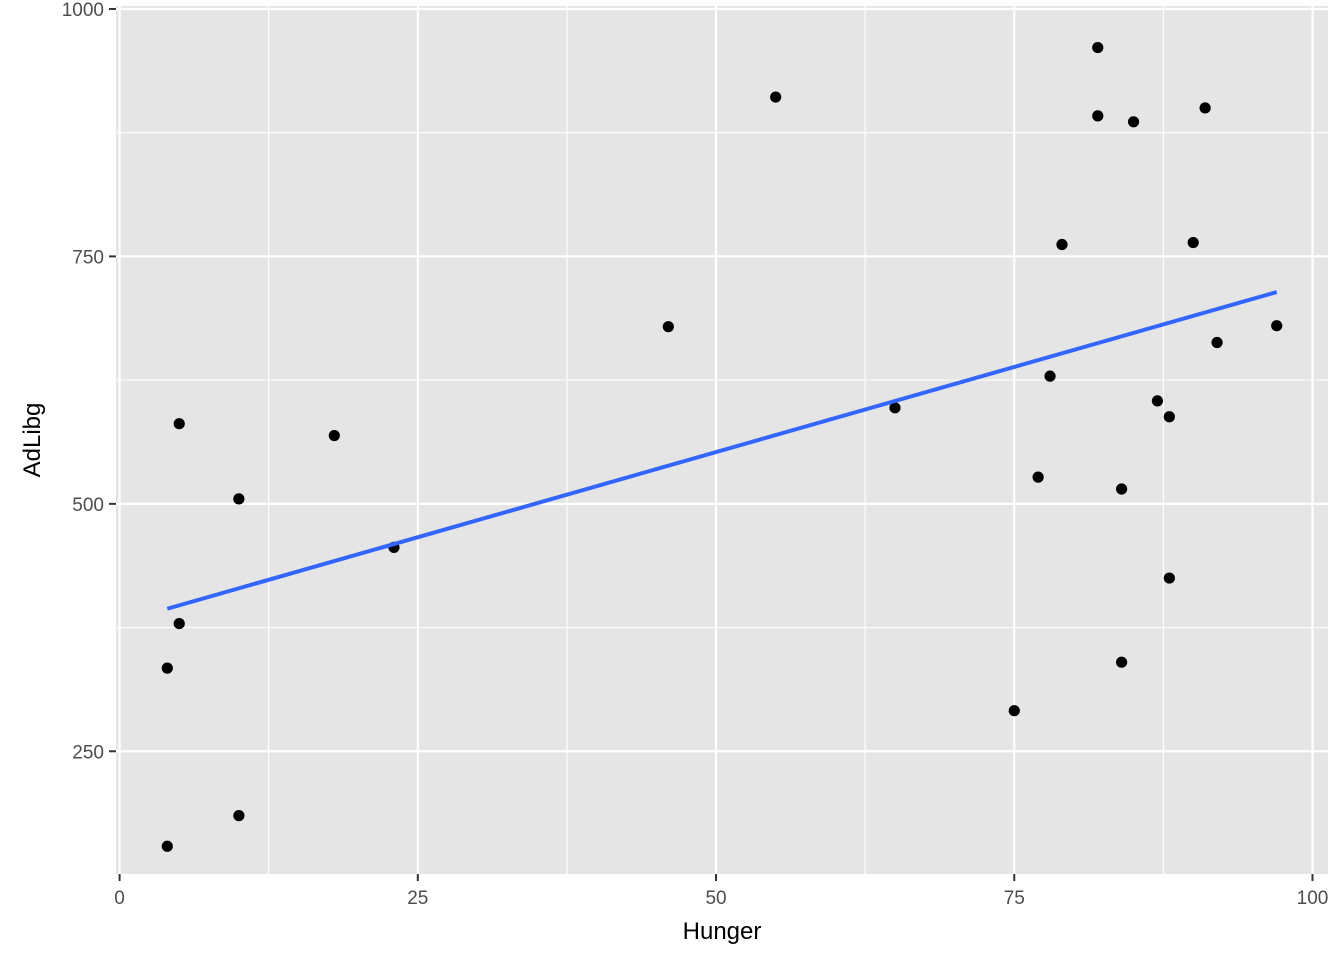 This screenshot has width=1344, height=960. Describe the element at coordinates (722, 931) in the screenshot. I see `x-axis-title: Hunger` at that location.